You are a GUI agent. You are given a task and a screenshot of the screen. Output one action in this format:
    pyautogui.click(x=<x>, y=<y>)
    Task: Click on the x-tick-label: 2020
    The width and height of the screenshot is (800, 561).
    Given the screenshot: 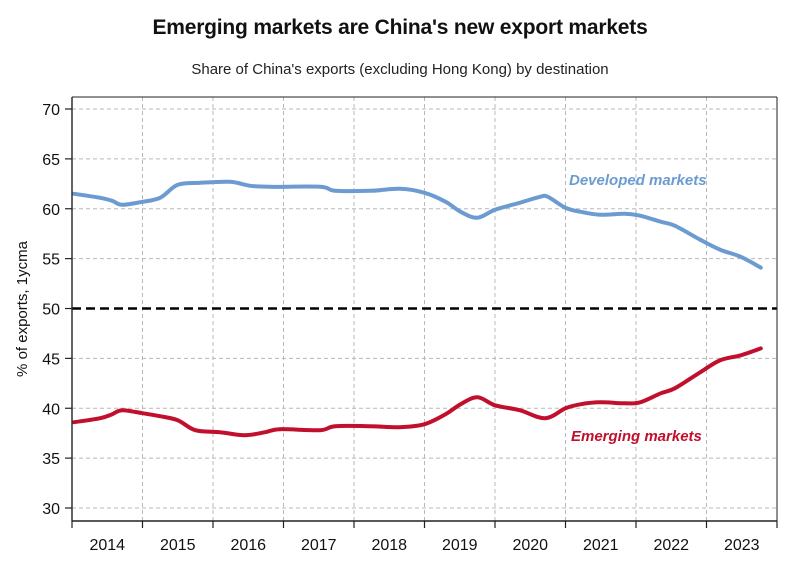 What is the action you would take?
    pyautogui.click(x=530, y=545)
    